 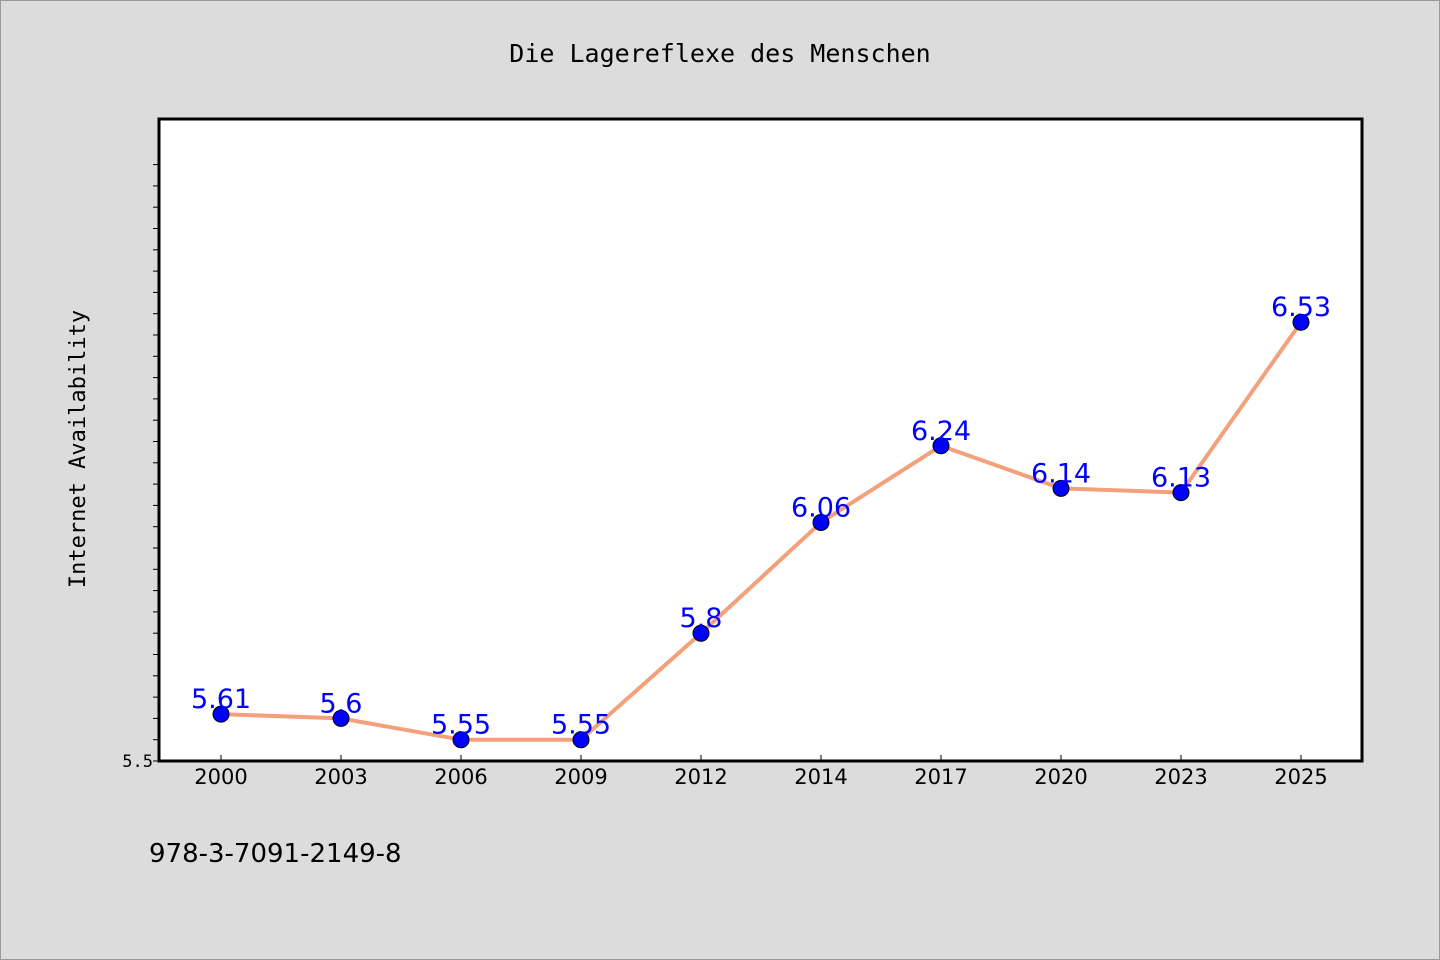 What do you see at coordinates (821, 507) in the screenshot?
I see `data-label: 6.06` at bounding box center [821, 507].